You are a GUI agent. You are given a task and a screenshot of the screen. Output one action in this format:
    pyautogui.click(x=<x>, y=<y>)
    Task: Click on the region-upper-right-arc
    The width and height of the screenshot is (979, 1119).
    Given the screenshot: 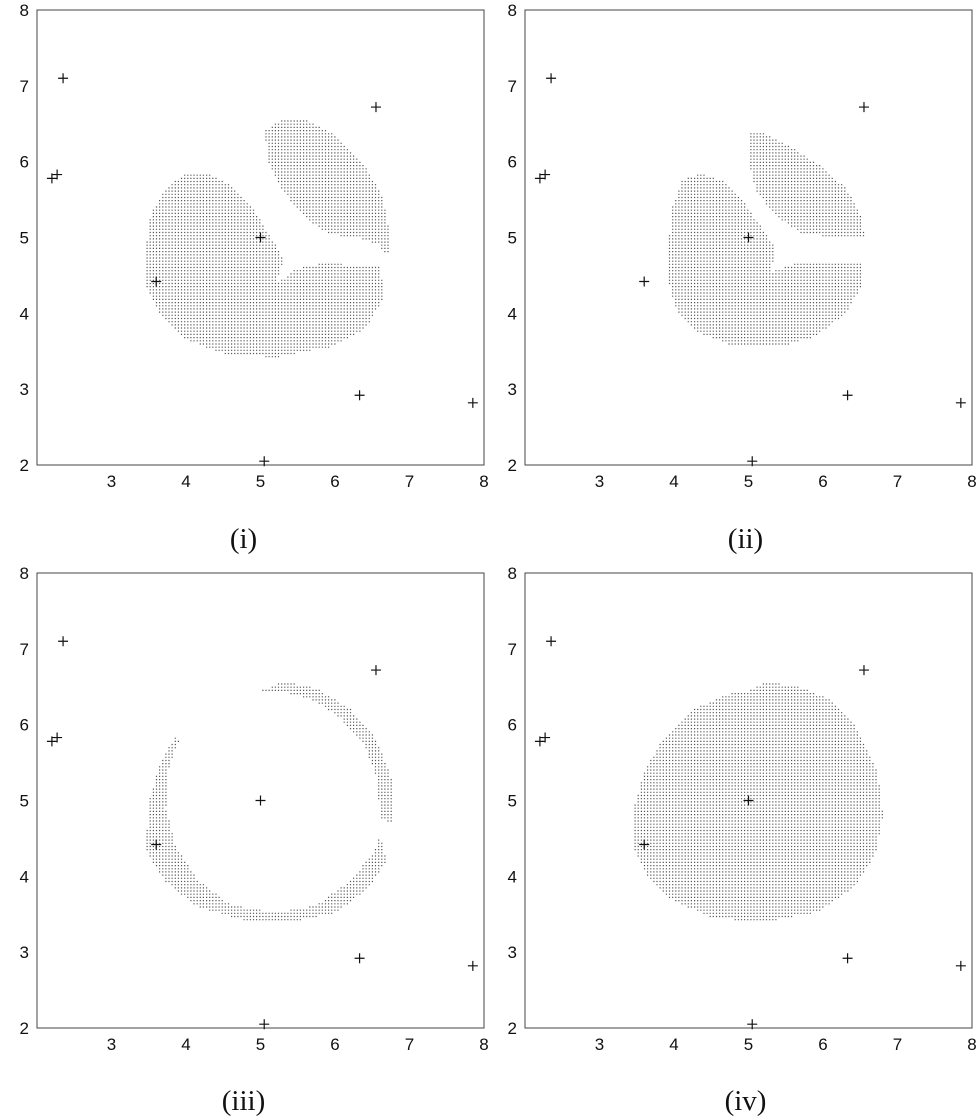 What is the action you would take?
    pyautogui.click(x=327, y=752)
    